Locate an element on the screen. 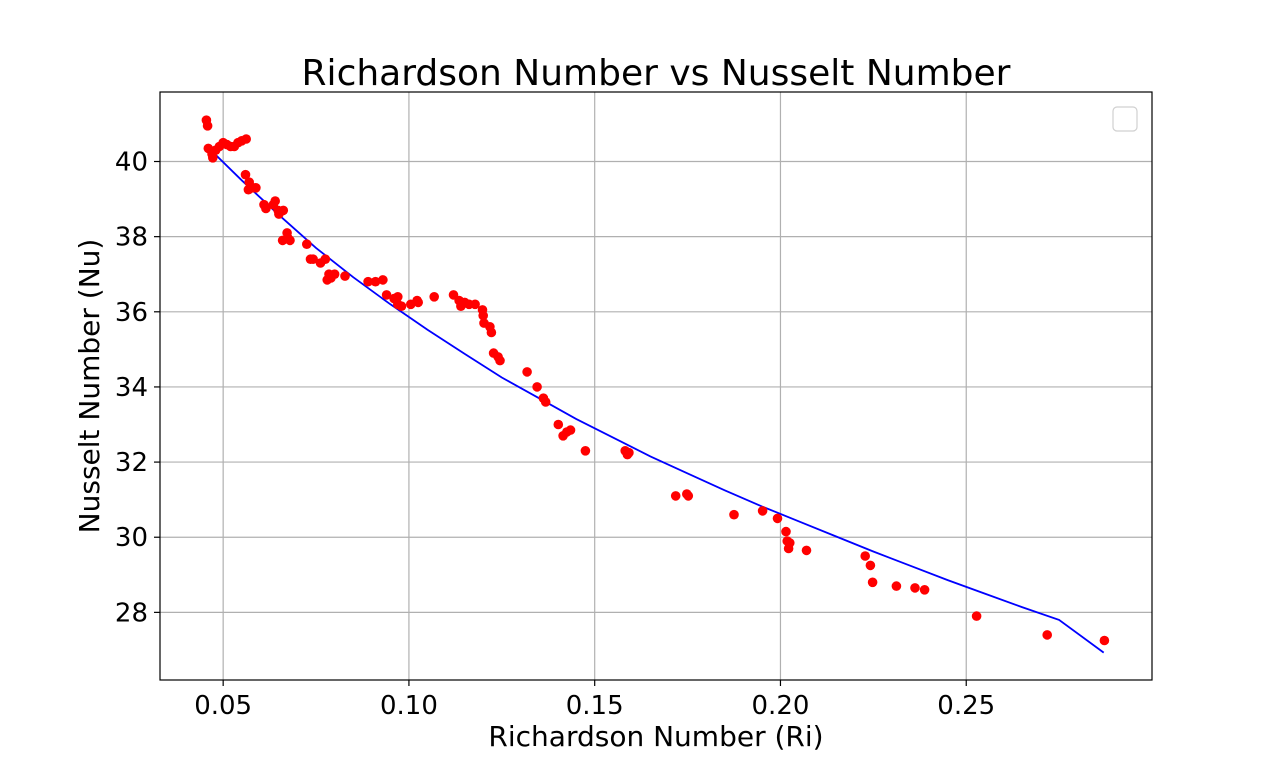 The image size is (1280, 764). y-tick-label: 28 is located at coordinates (131, 613).